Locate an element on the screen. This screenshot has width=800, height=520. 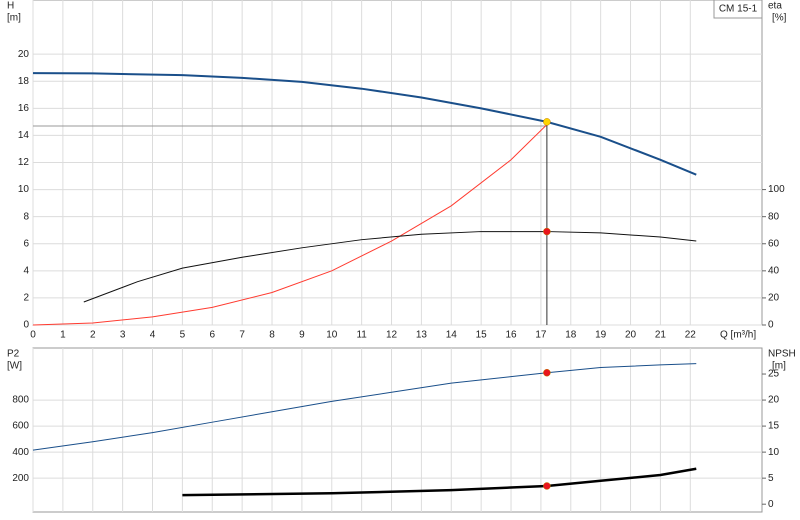
title-box is located at coordinates (738, 9).